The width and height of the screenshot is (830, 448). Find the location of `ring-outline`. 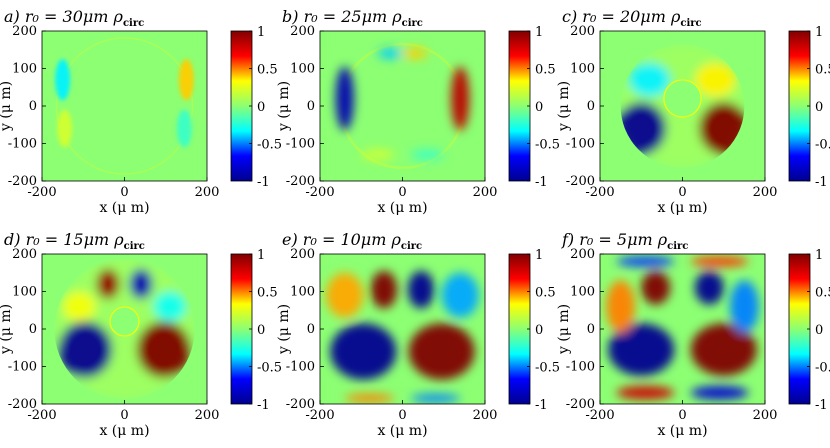

ring-outline is located at coordinates (124, 106).